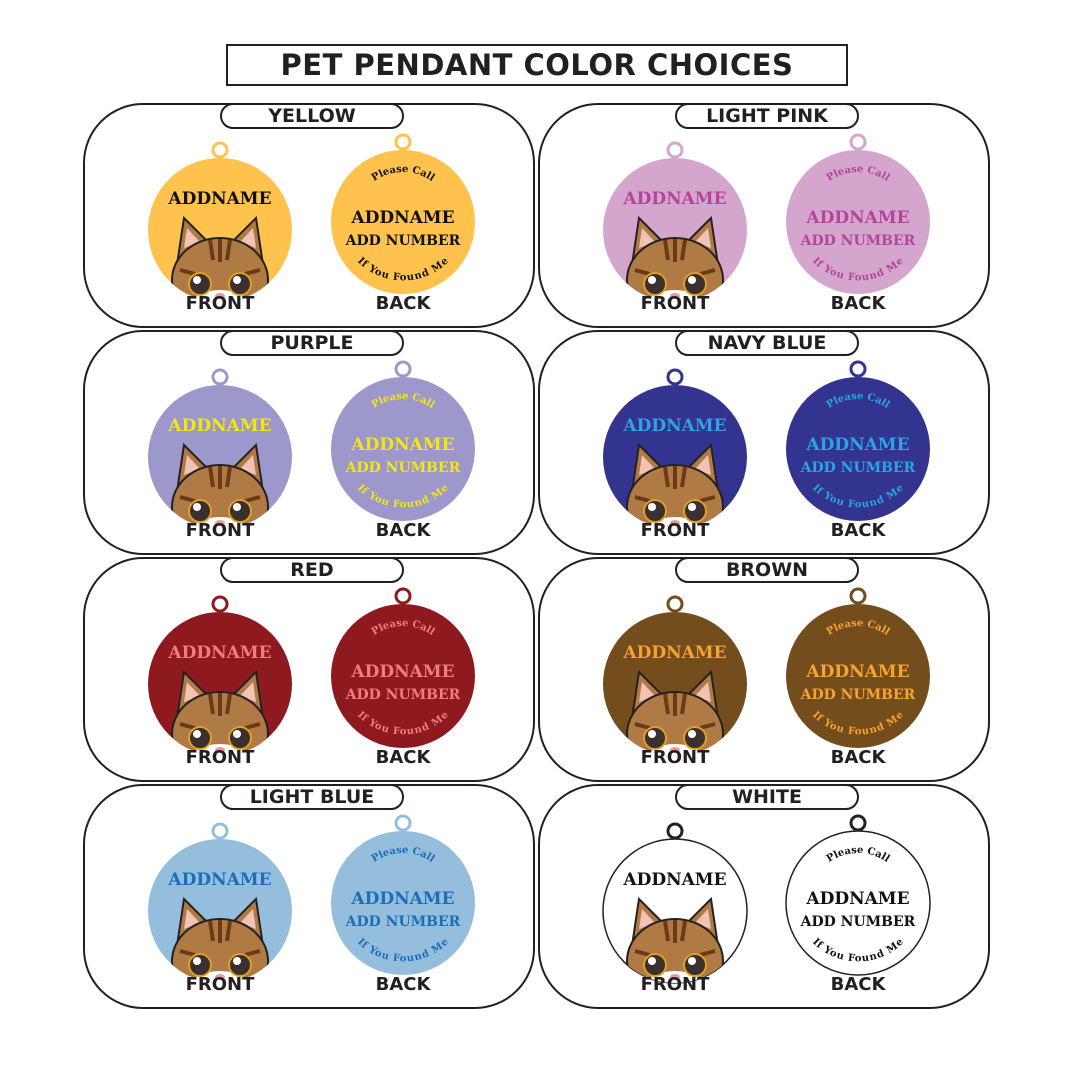 Image resolution: width=1081 pixels, height=1081 pixels. Describe the element at coordinates (309, 669) in the screenshot. I see `color-option-red: RED ADDNAME Please Call A` at that location.